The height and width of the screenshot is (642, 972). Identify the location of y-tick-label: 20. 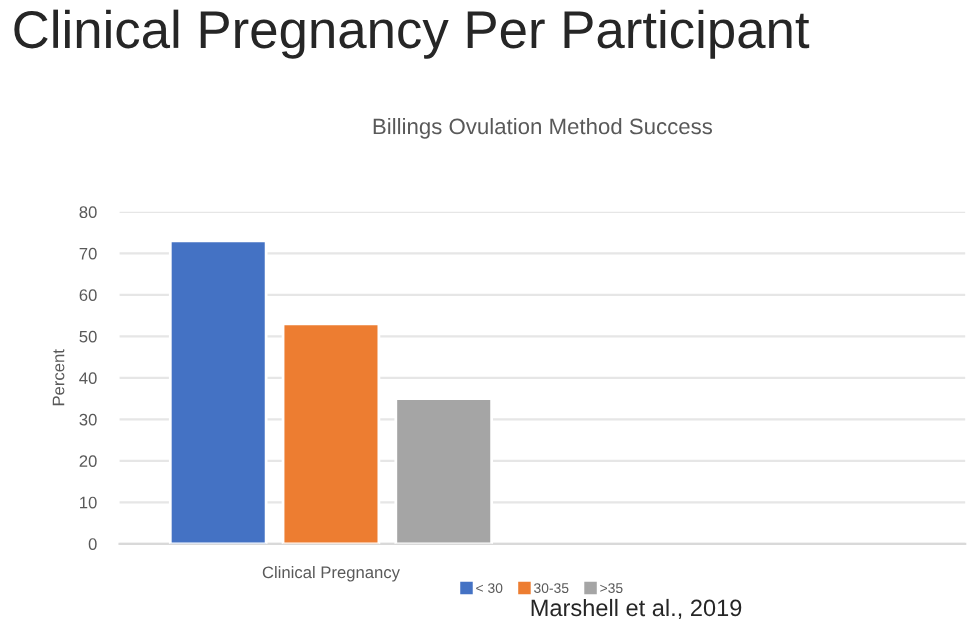
(88, 461).